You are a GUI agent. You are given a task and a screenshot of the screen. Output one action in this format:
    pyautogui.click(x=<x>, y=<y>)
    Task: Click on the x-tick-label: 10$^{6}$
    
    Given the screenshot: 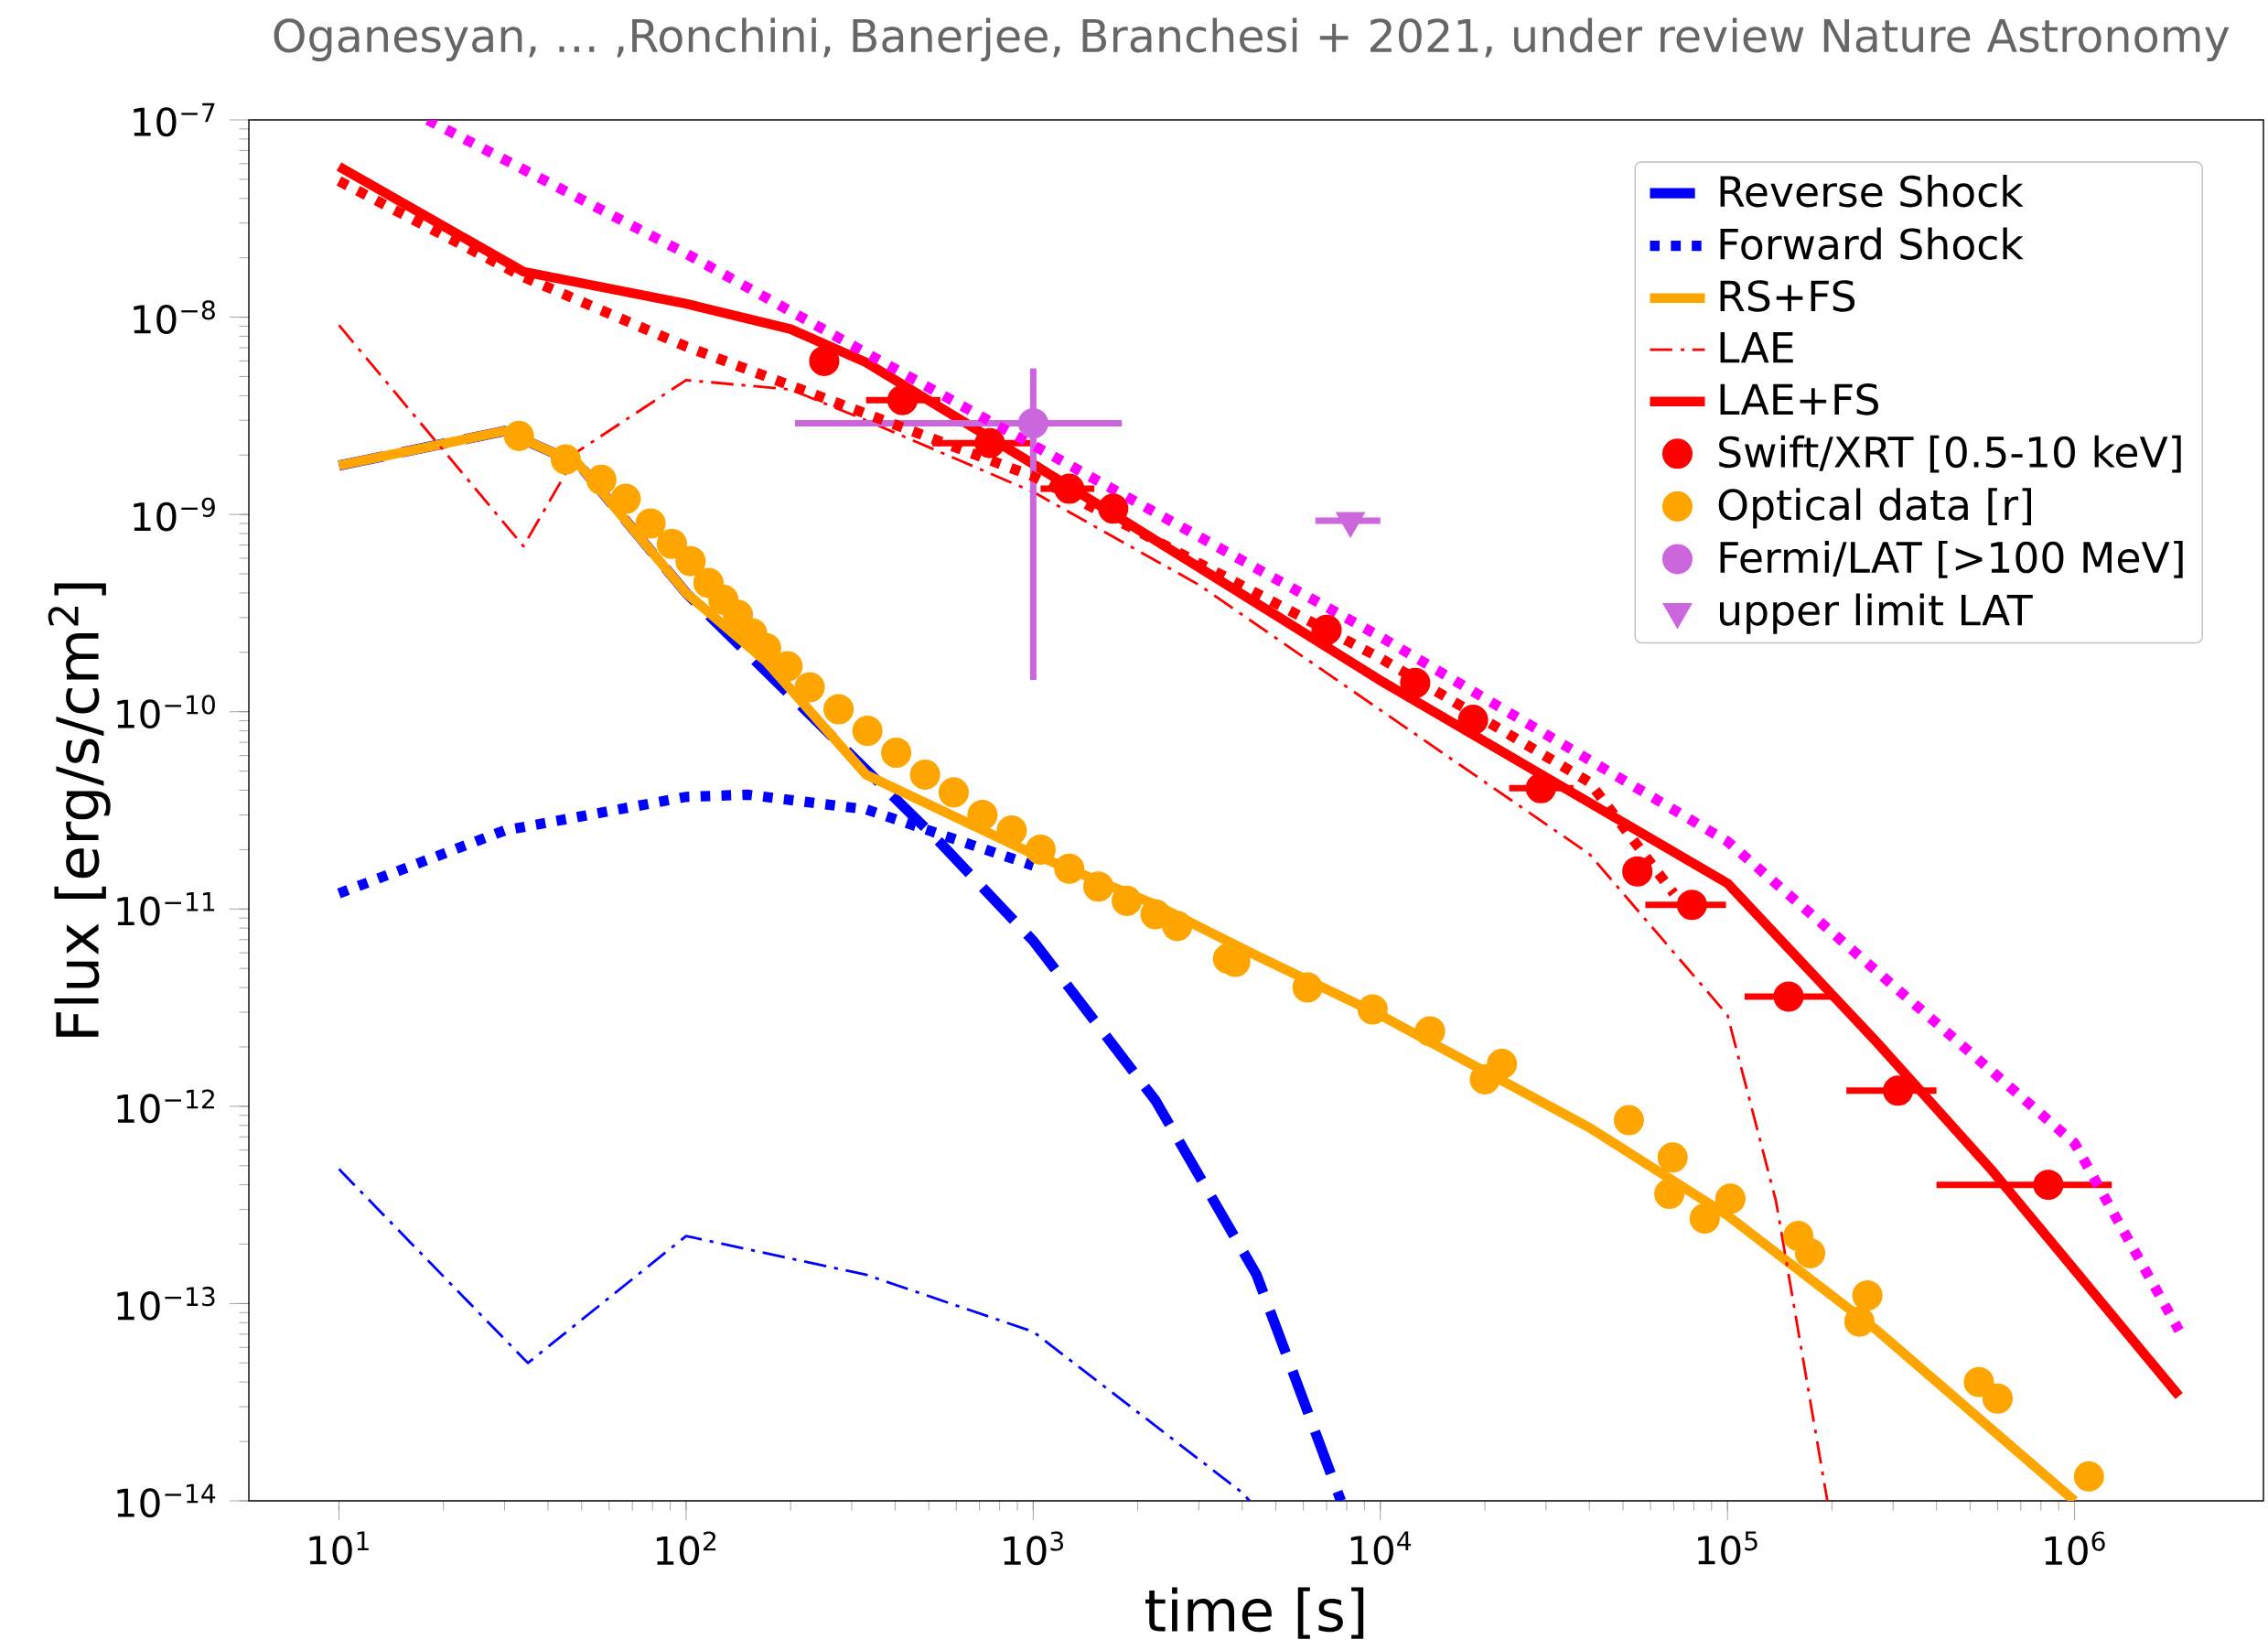 What is the action you would take?
    pyautogui.click(x=2075, y=1548)
    